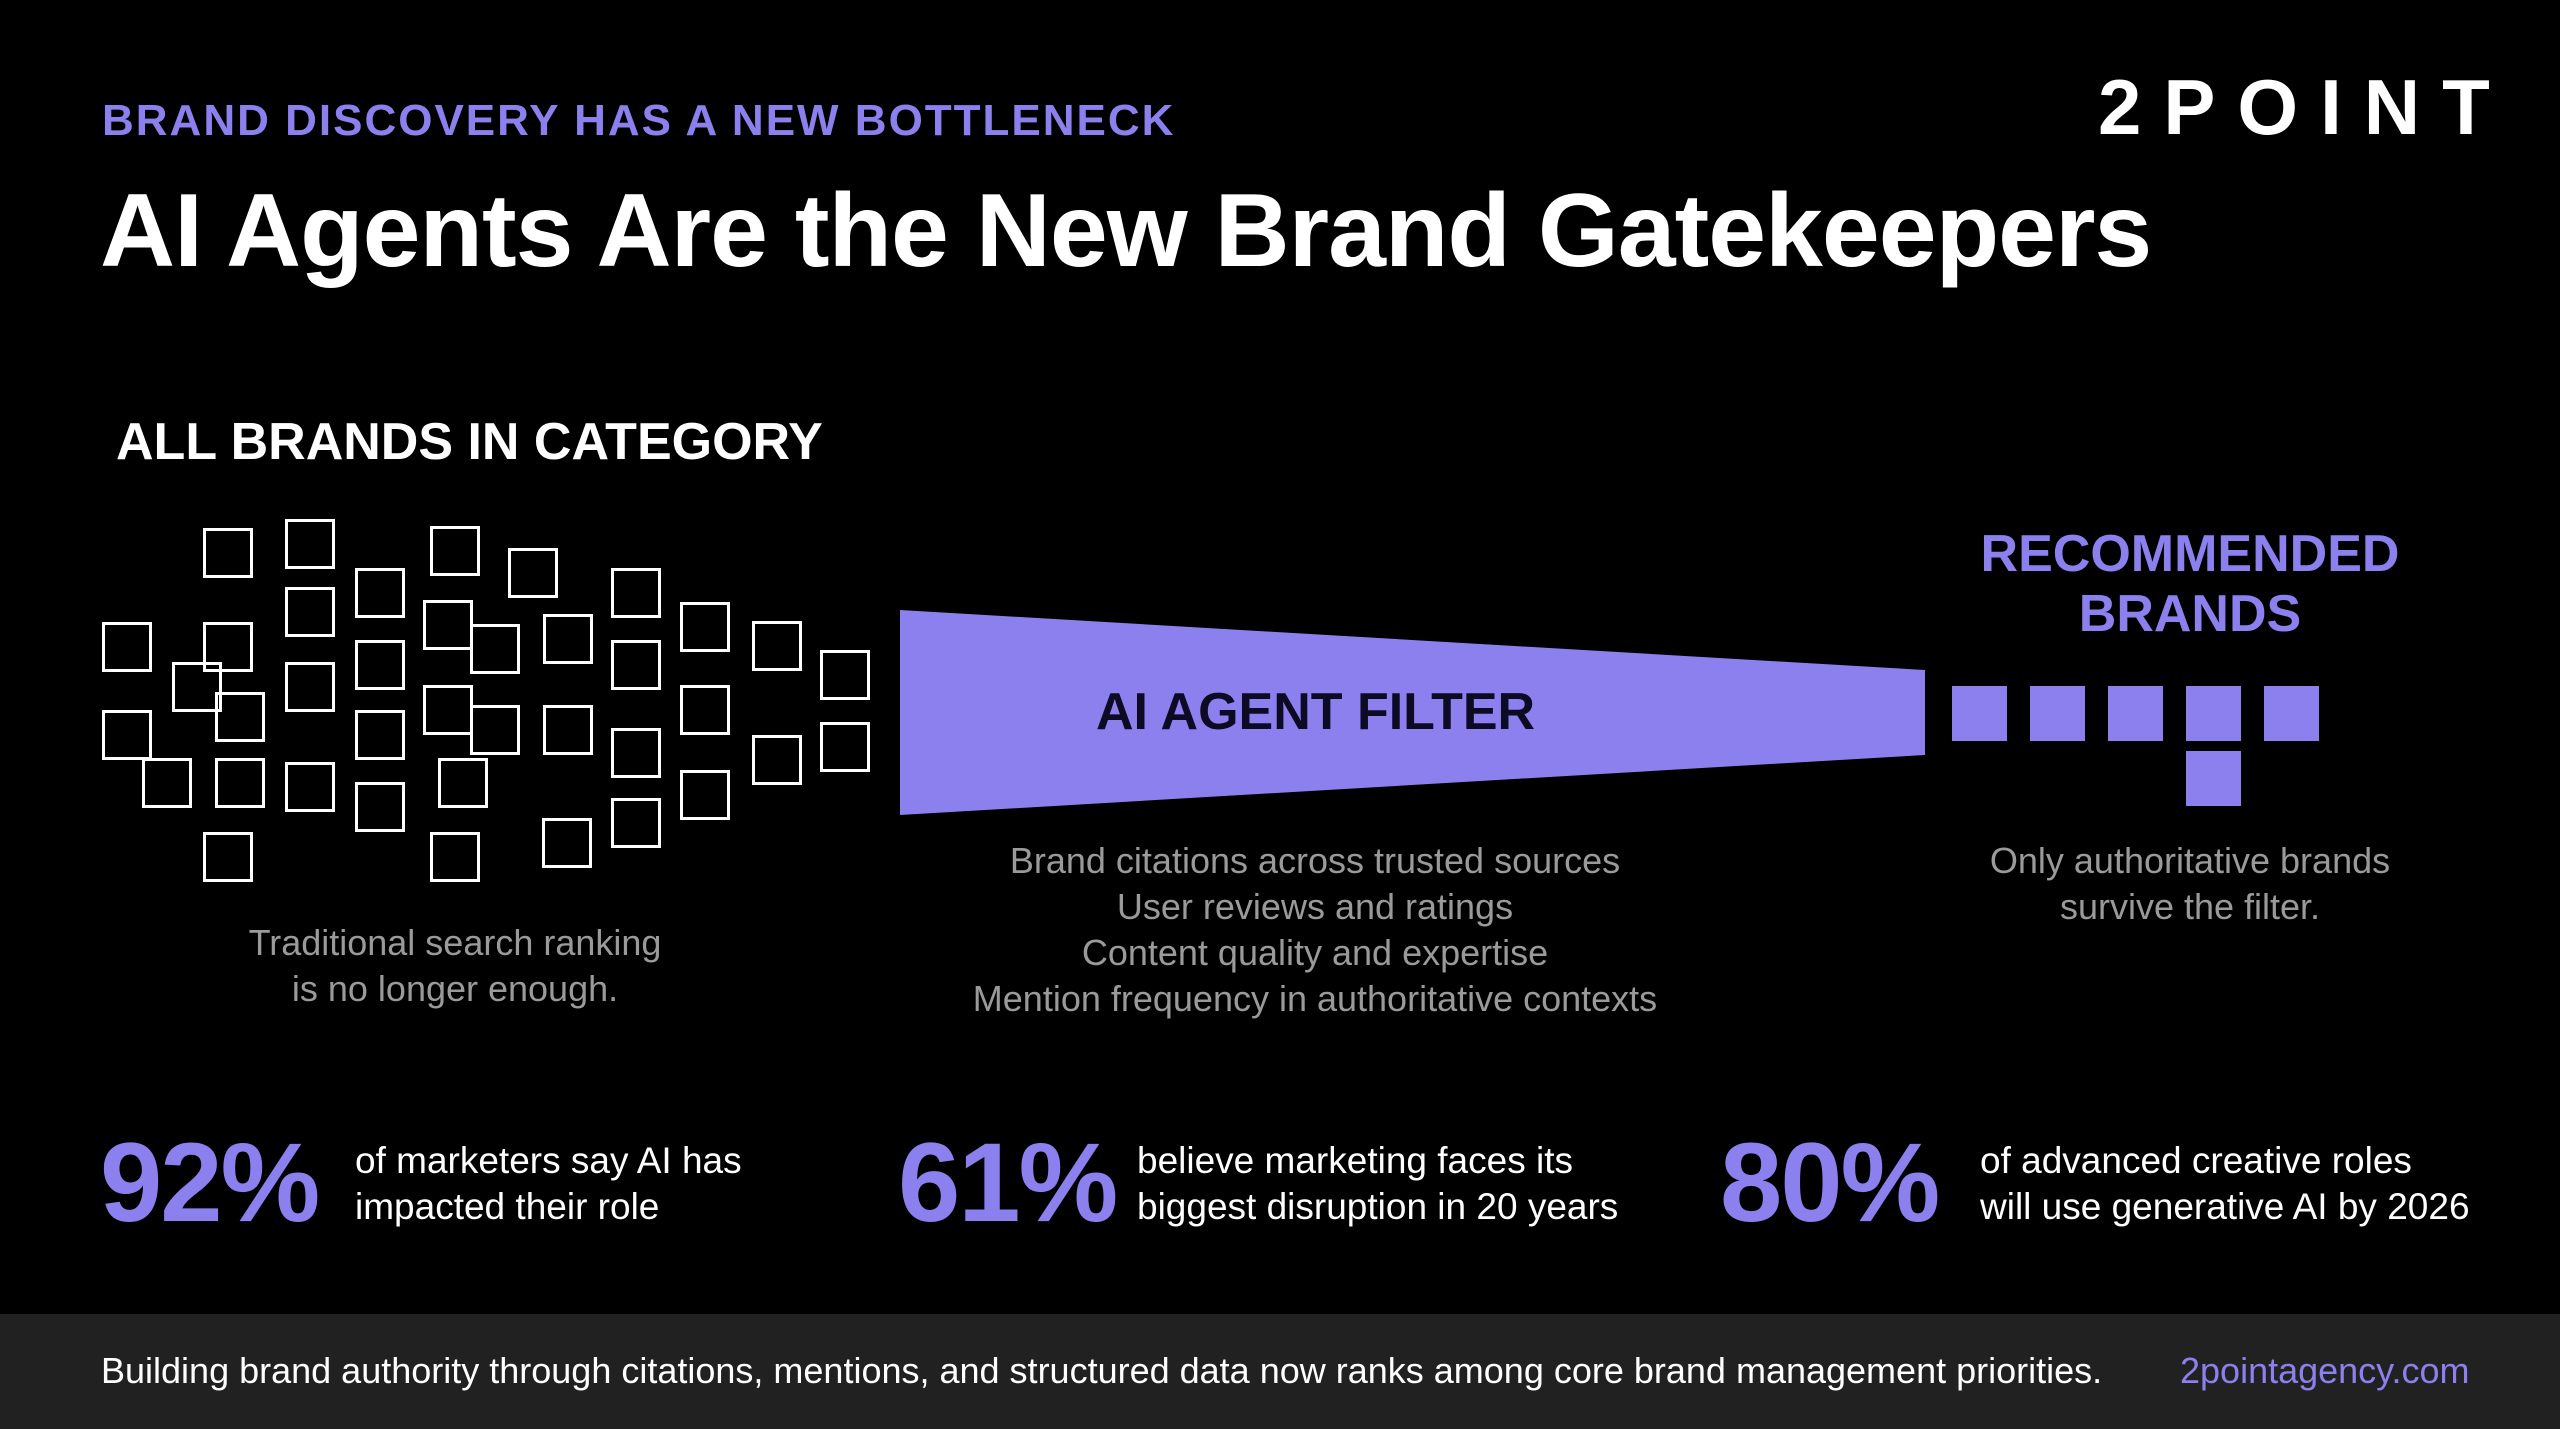 This screenshot has width=2560, height=1429. I want to click on criteria-item: Brand citations across trusted sources, so click(1315, 860).